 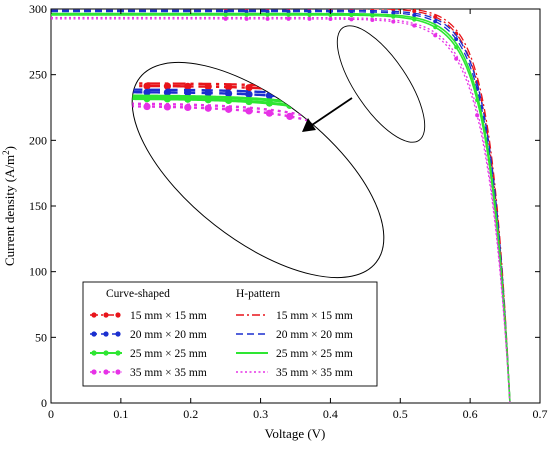 What do you see at coordinates (260, 414) in the screenshot?
I see `x-tick-label: 0.3` at bounding box center [260, 414].